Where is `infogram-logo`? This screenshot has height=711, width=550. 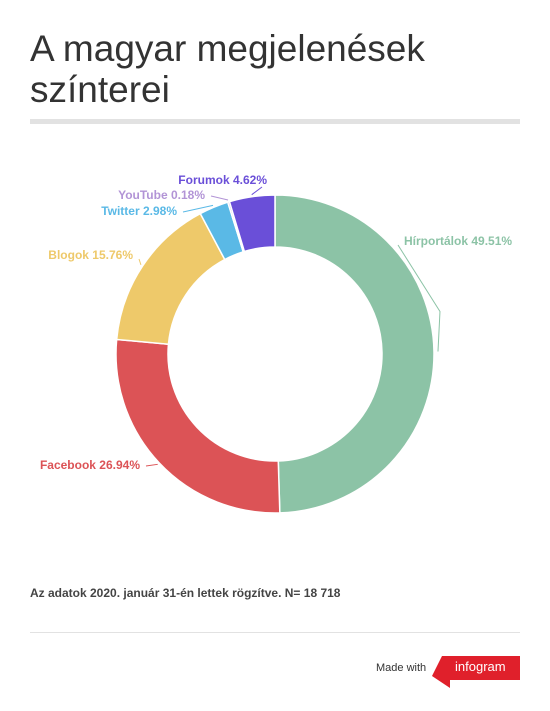 infogram-logo is located at coordinates (476, 672).